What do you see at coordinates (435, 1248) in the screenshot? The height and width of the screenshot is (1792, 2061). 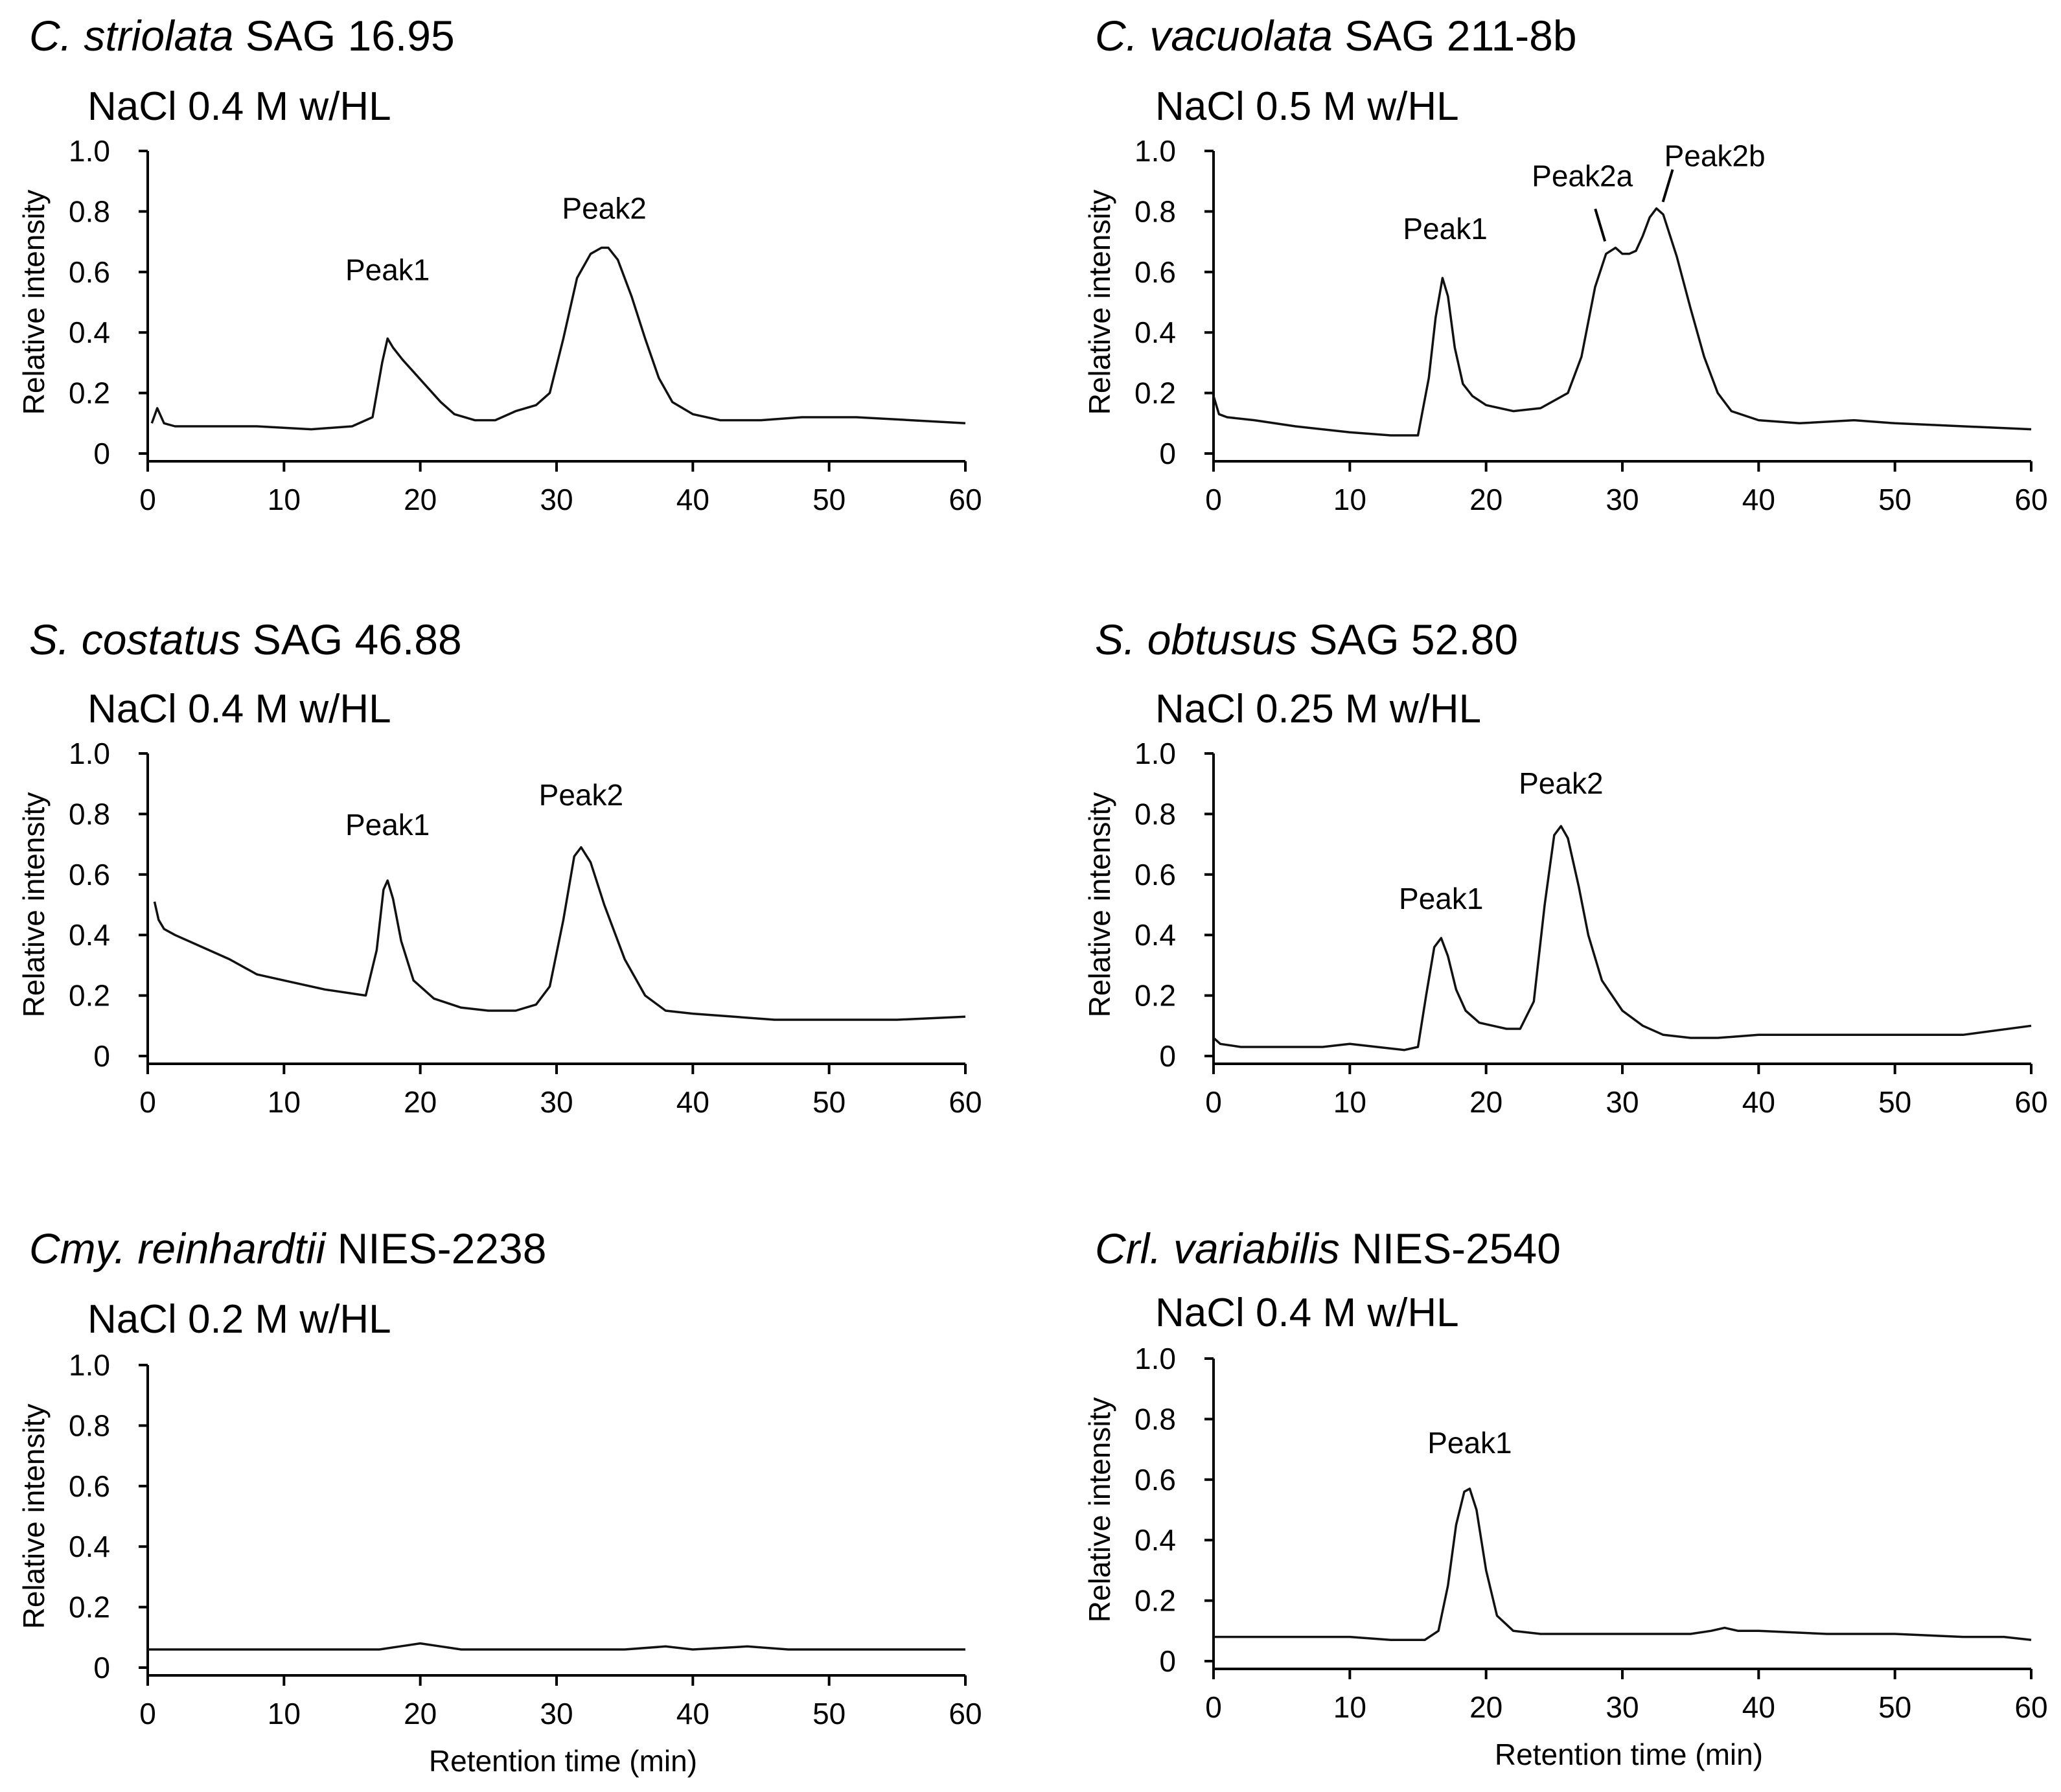 I see `panel-title-strain: NIES-2238` at bounding box center [435, 1248].